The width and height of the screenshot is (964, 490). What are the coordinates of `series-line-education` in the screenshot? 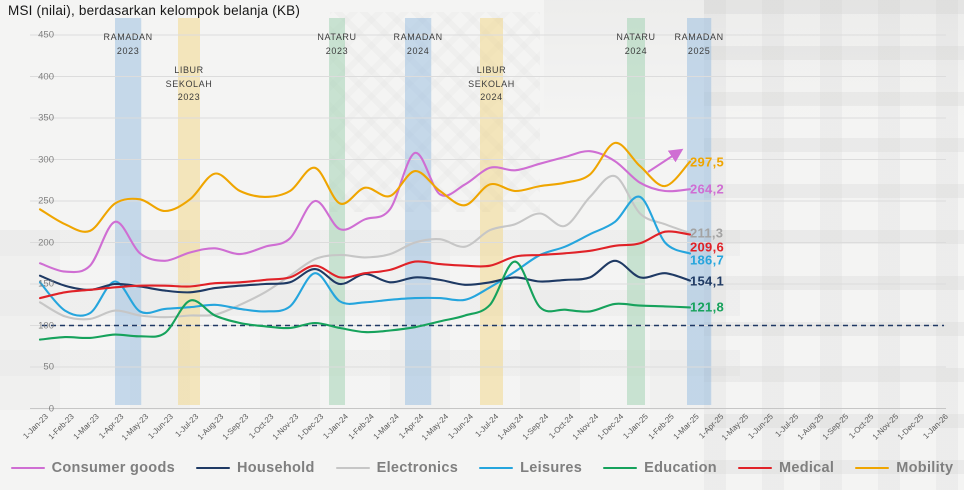 It's located at (365, 300).